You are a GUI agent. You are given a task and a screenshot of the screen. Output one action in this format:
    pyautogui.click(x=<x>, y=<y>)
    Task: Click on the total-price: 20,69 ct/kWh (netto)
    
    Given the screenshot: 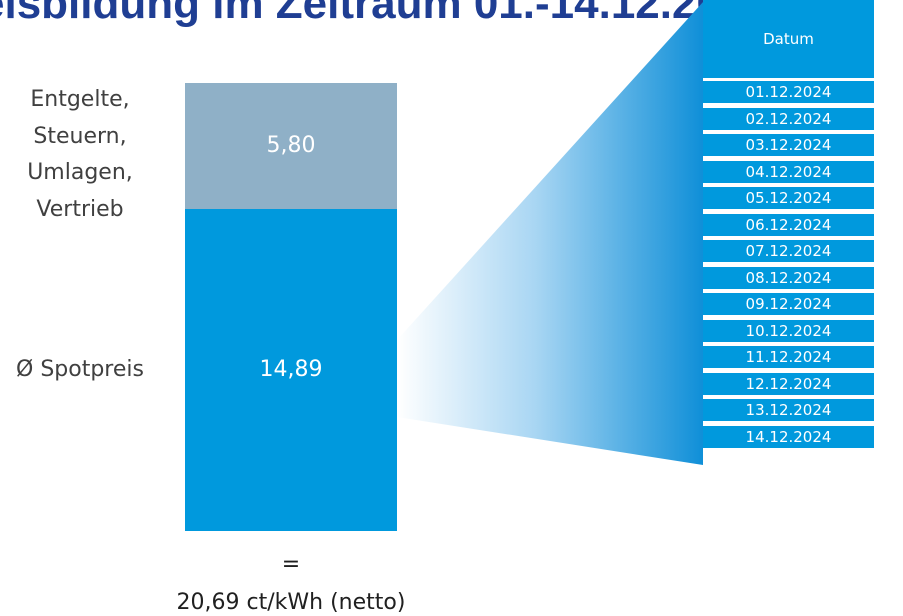 What is the action you would take?
    pyautogui.click(x=291, y=602)
    